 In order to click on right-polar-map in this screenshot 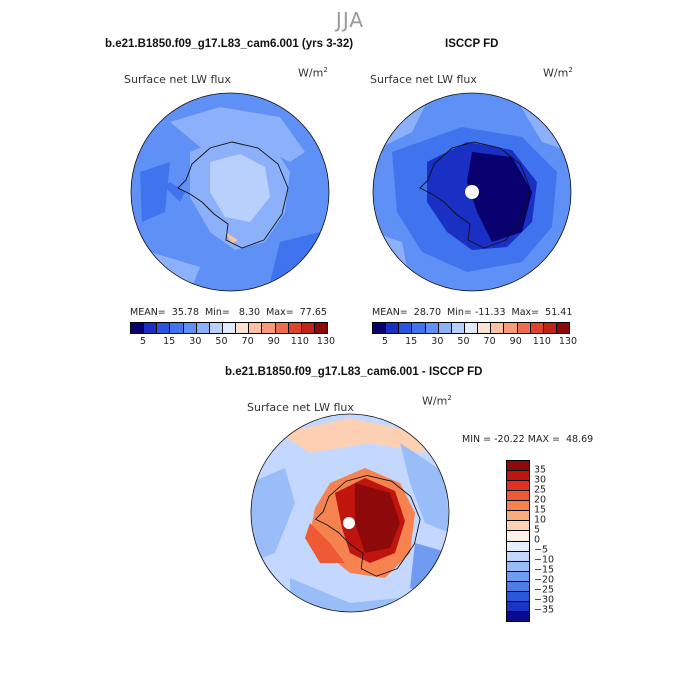, I will do `click(472, 192)`.